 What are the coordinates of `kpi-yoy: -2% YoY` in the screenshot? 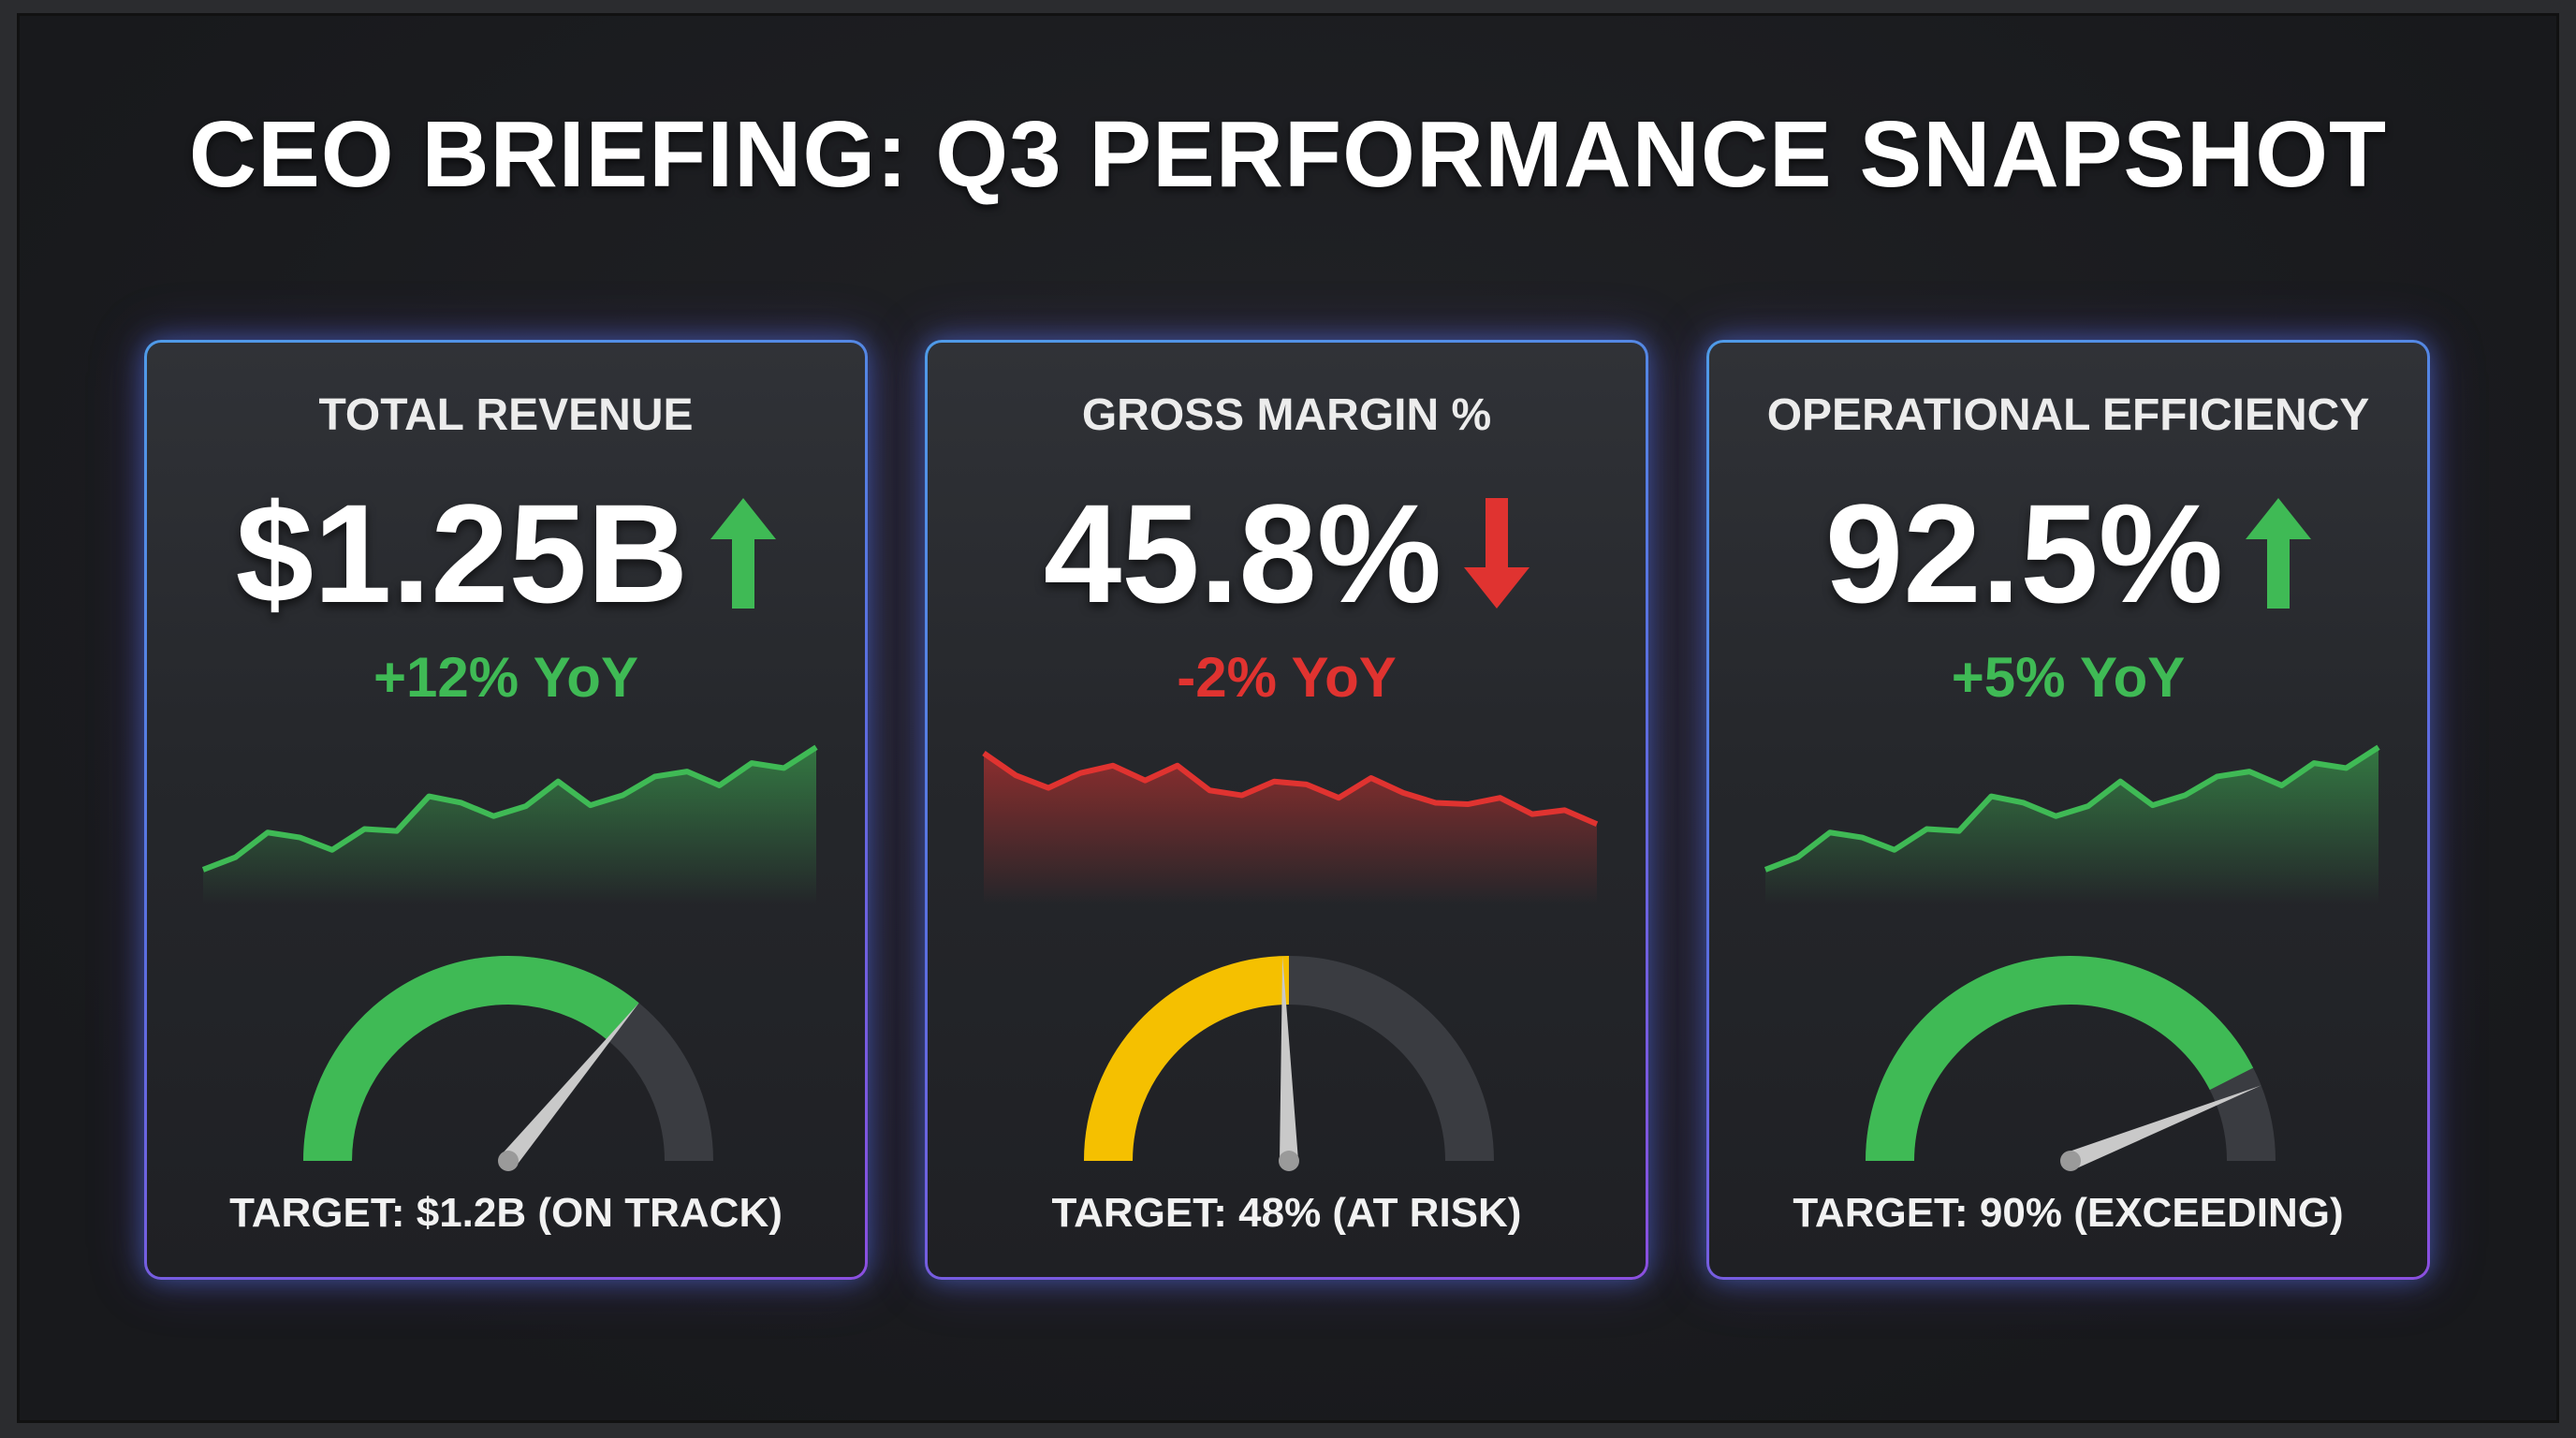 It's located at (1287, 677).